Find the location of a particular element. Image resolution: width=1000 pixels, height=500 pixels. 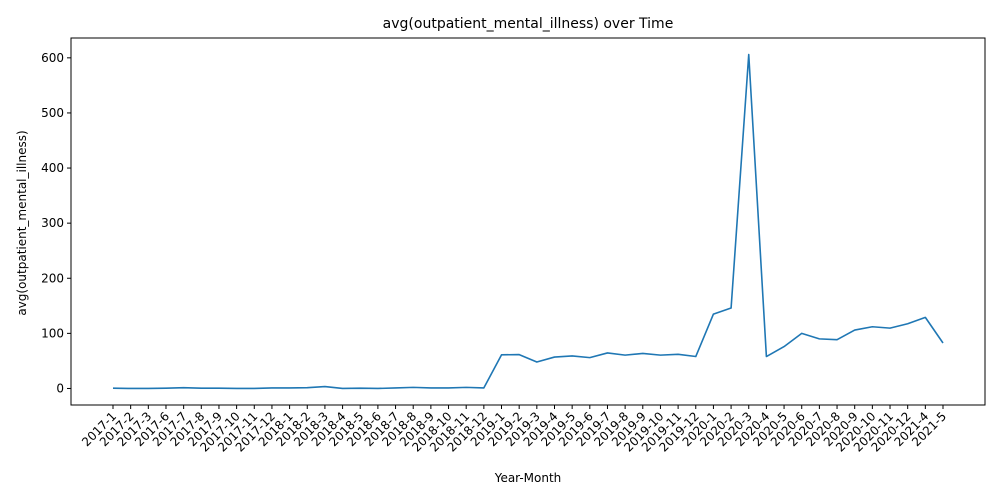

x-axis-title: Year-Month is located at coordinates (528, 478).